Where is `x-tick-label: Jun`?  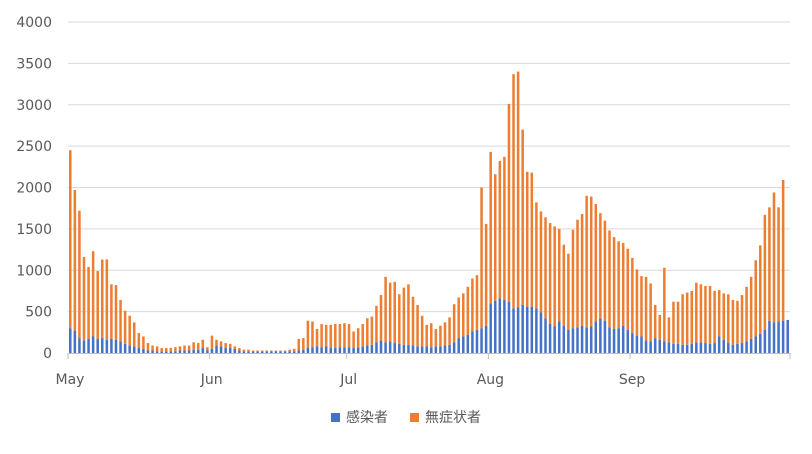
x-tick-label: Jun is located at coordinates (211, 380).